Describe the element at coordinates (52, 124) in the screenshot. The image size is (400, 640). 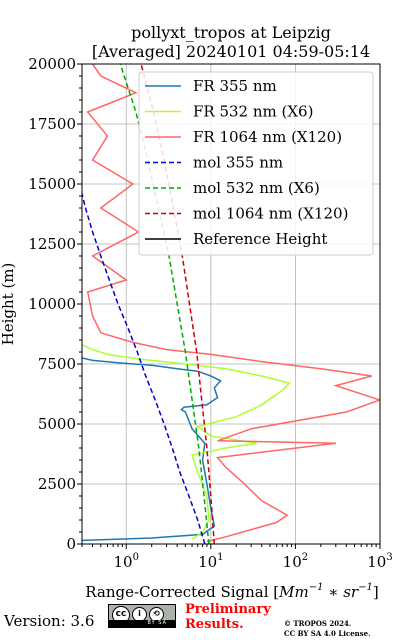
I see `y-tick-label: 17500` at that location.